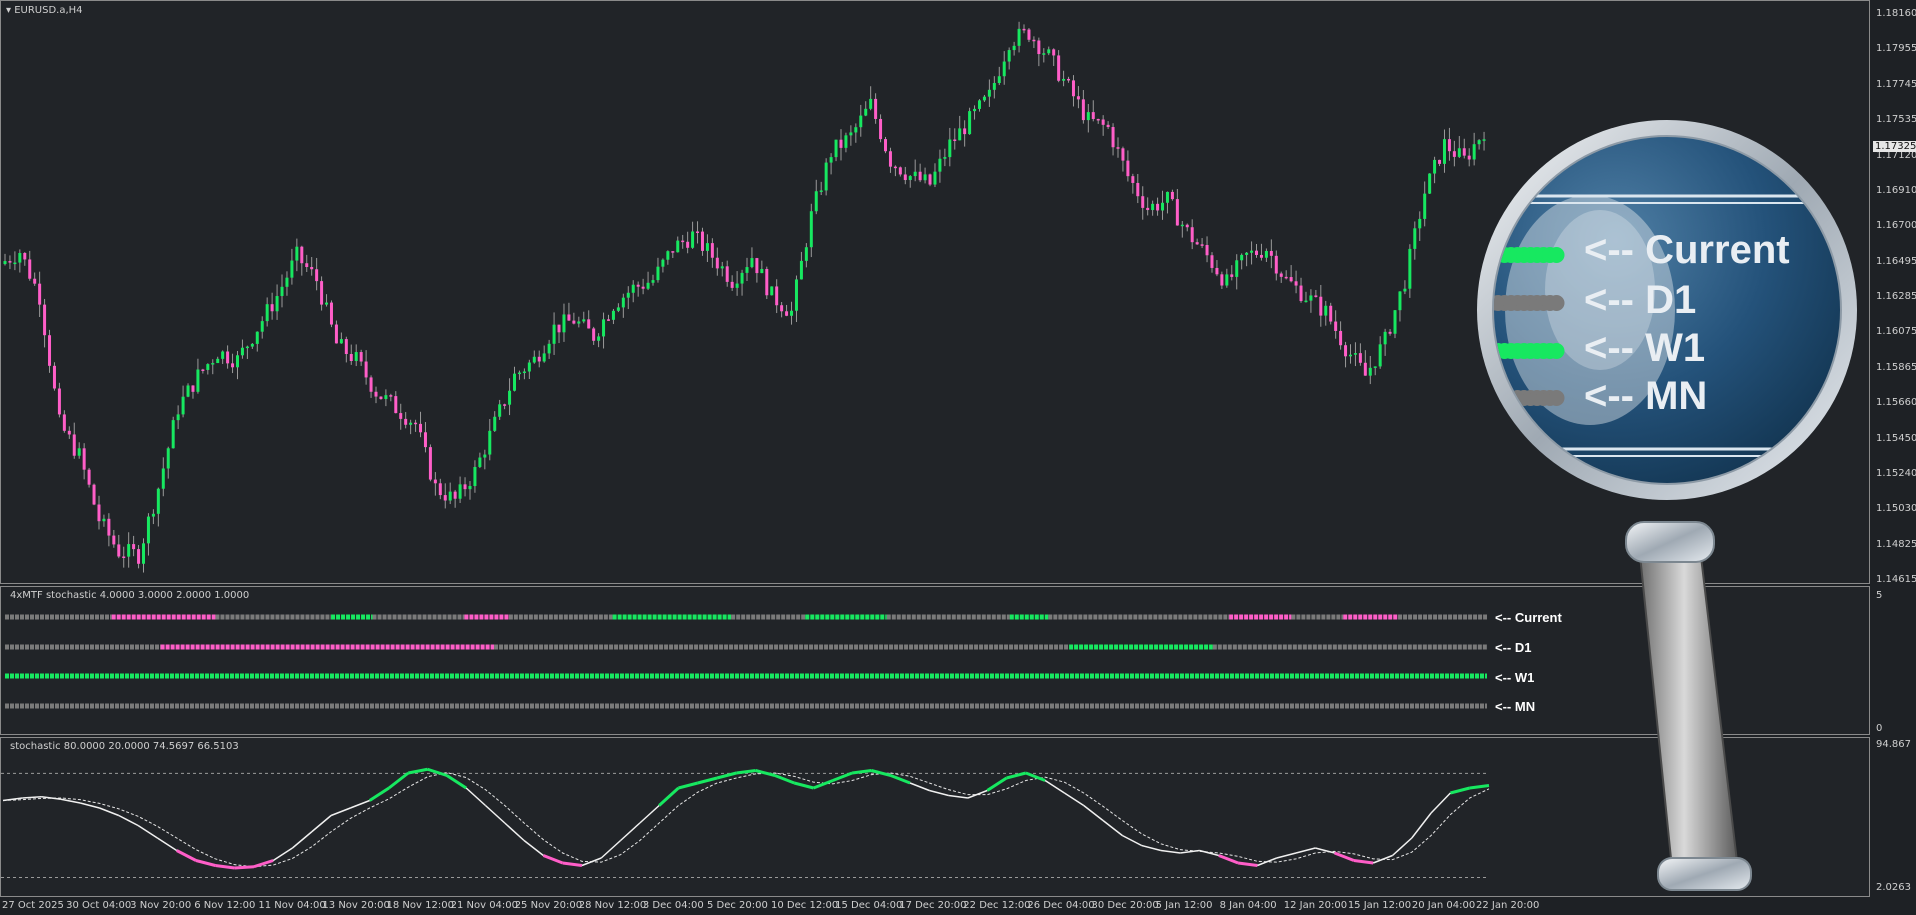 This screenshot has height=915, width=1916. I want to click on chart-symbol-label: ▾ EURUSD.a,H4, so click(44, 10).